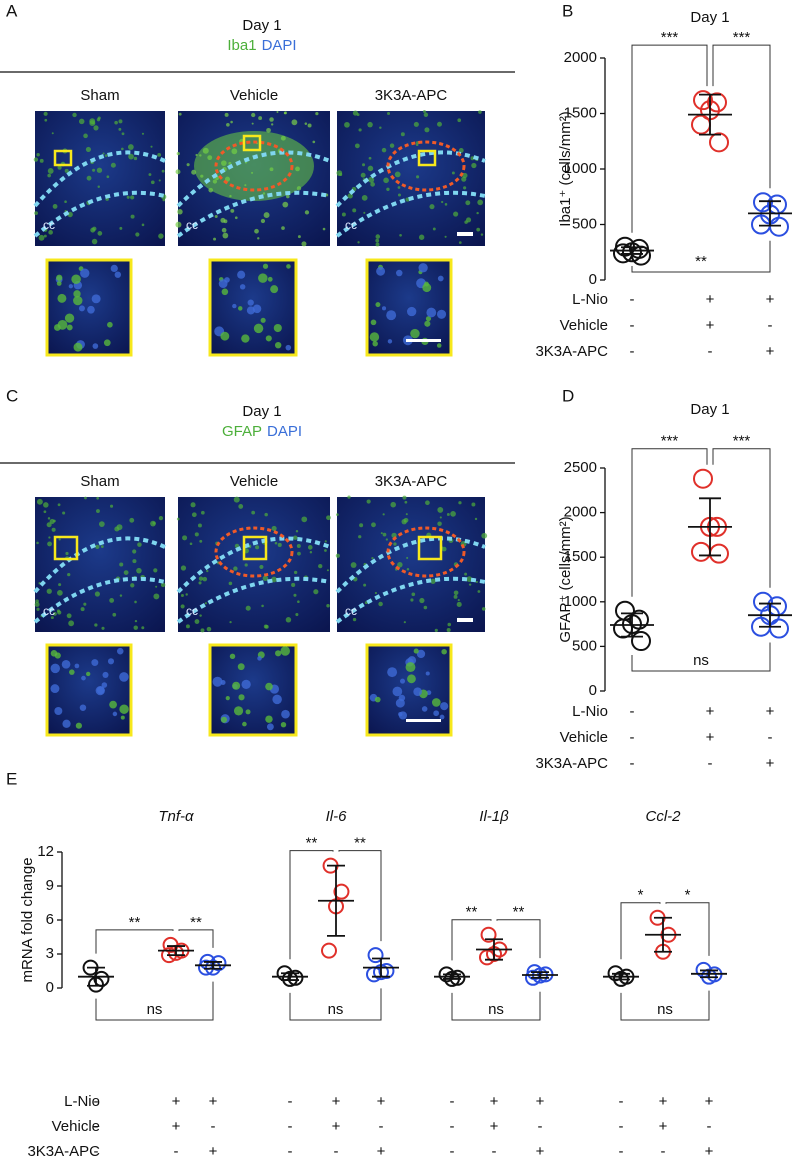 Image resolution: width=800 pixels, height=1167 pixels. I want to click on stain-name: GFAP, so click(242, 431).